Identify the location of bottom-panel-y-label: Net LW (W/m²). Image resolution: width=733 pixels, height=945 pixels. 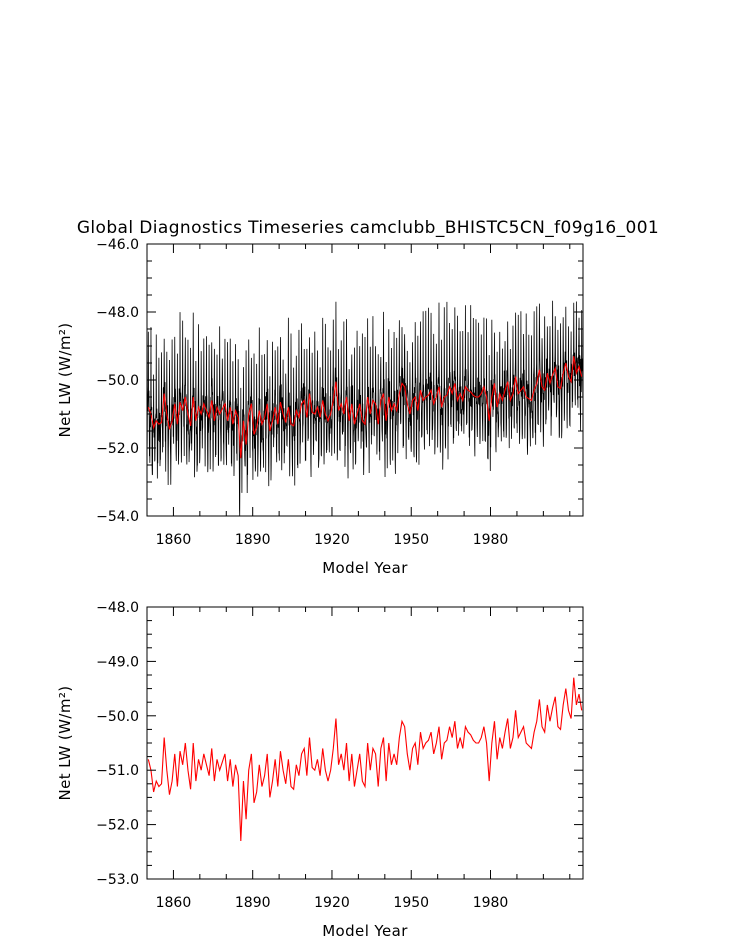
(65, 742).